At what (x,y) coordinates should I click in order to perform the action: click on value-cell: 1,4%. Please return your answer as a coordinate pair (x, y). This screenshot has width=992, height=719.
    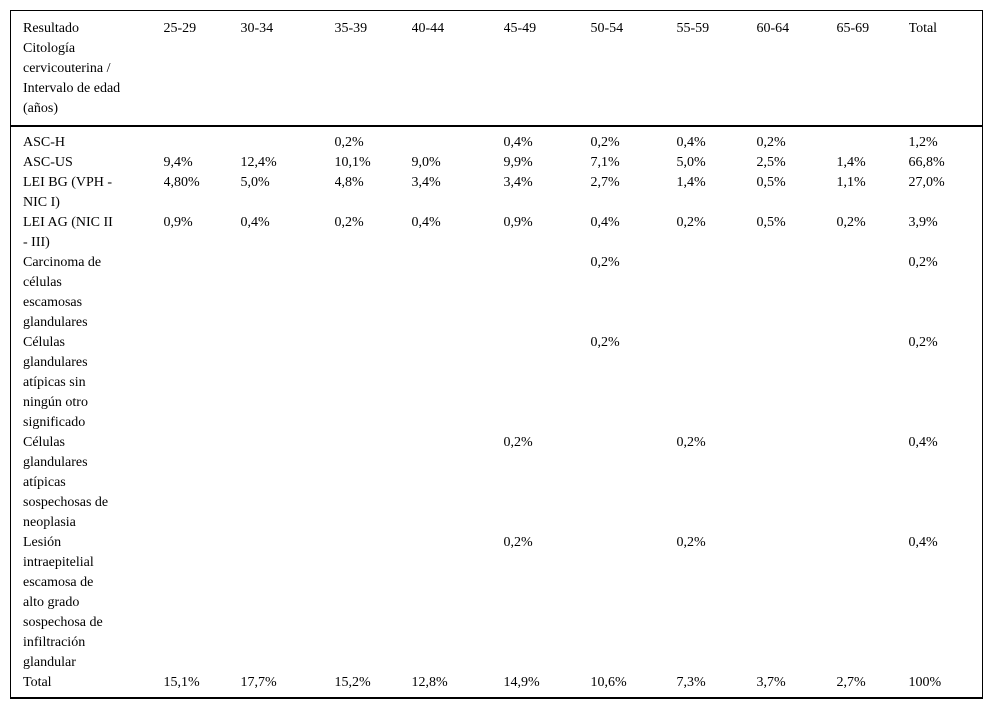
    Looking at the image, I should click on (691, 182).